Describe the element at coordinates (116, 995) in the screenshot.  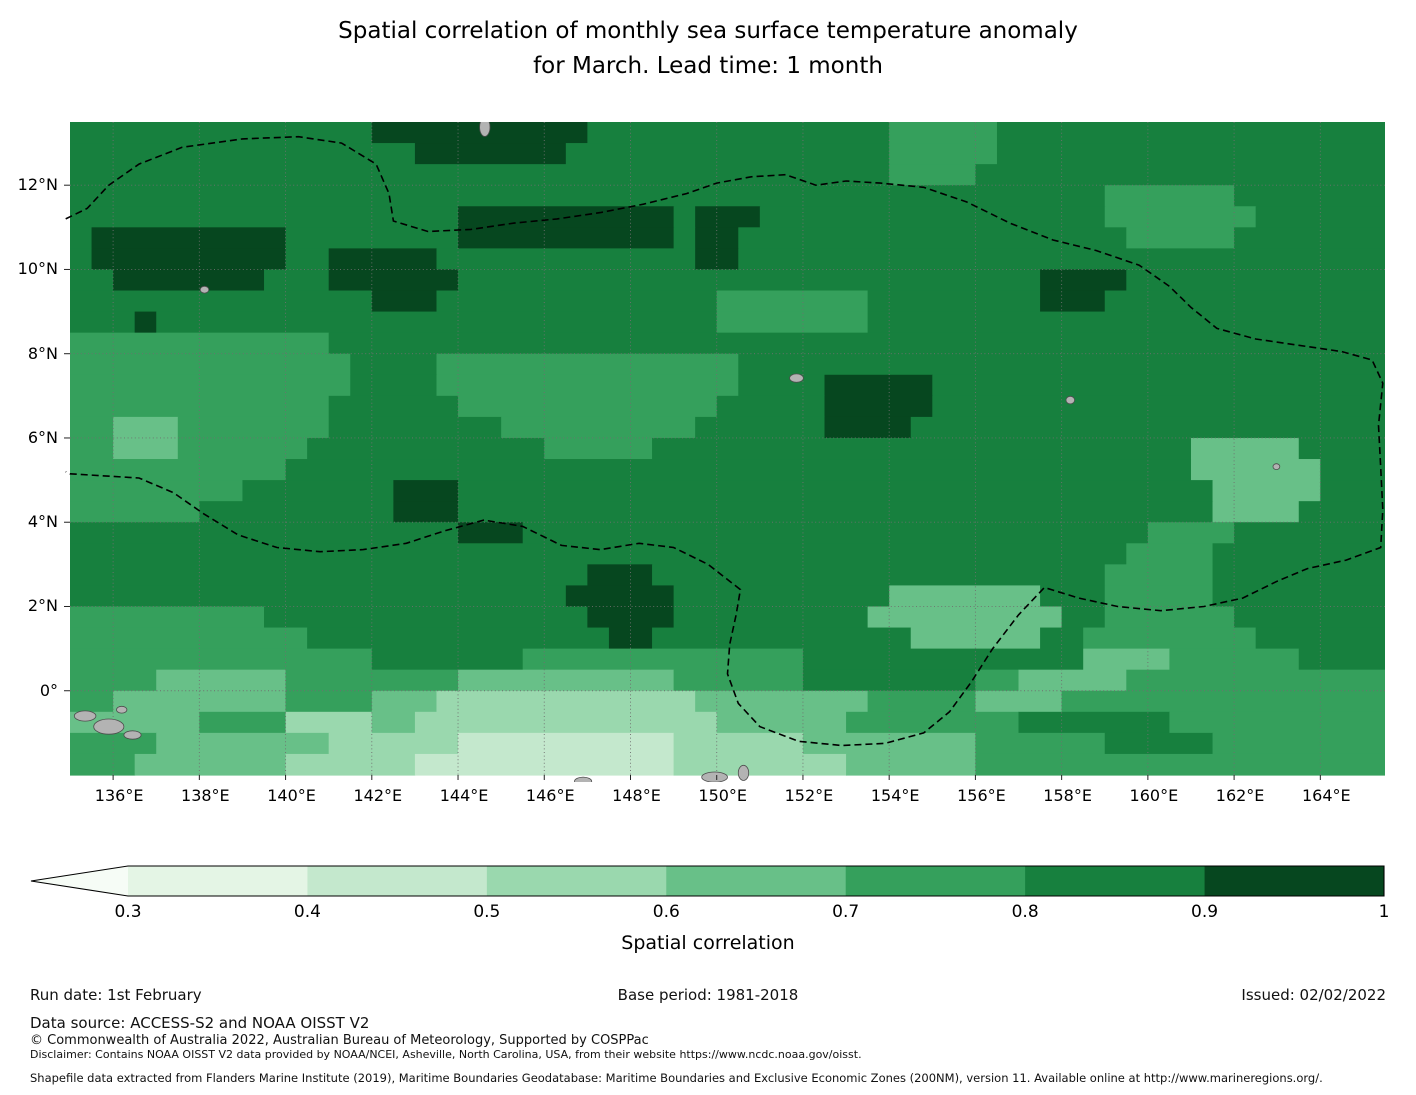
I see `run-date-text: Run date: 1st February` at that location.